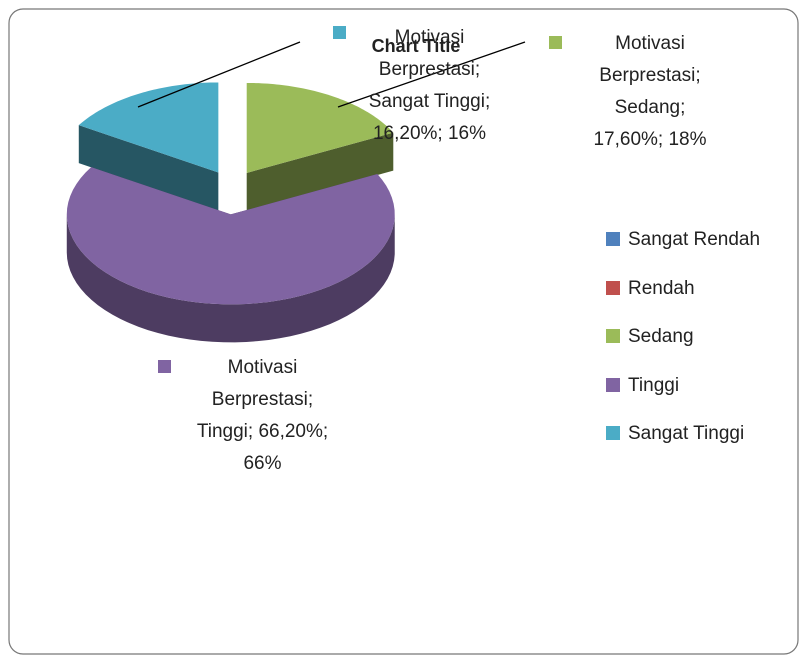  Describe the element at coordinates (426, 101) in the screenshot. I see `label-part: Sangat Tinggi` at that location.